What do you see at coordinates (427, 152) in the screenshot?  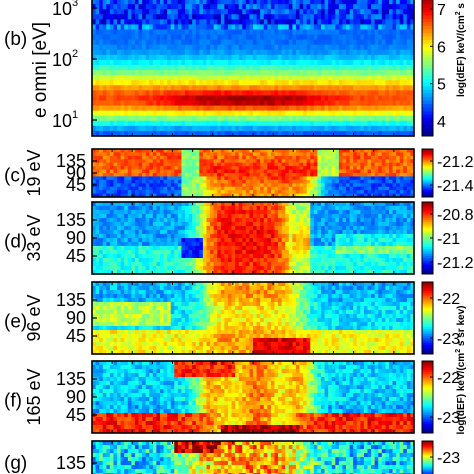 I see `colorbar-cell` at bounding box center [427, 152].